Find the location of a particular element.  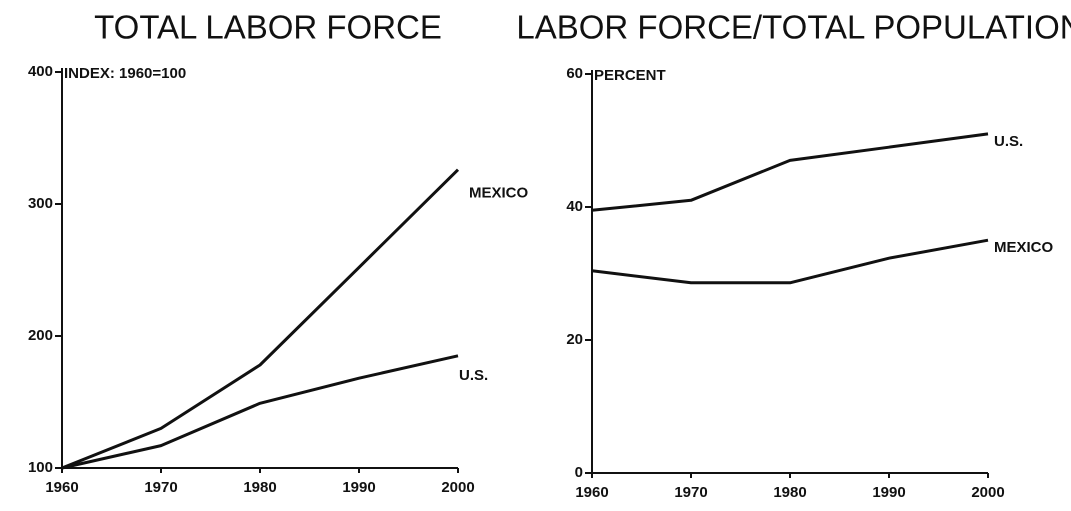

y-tick-label: 60 is located at coordinates (574, 73).